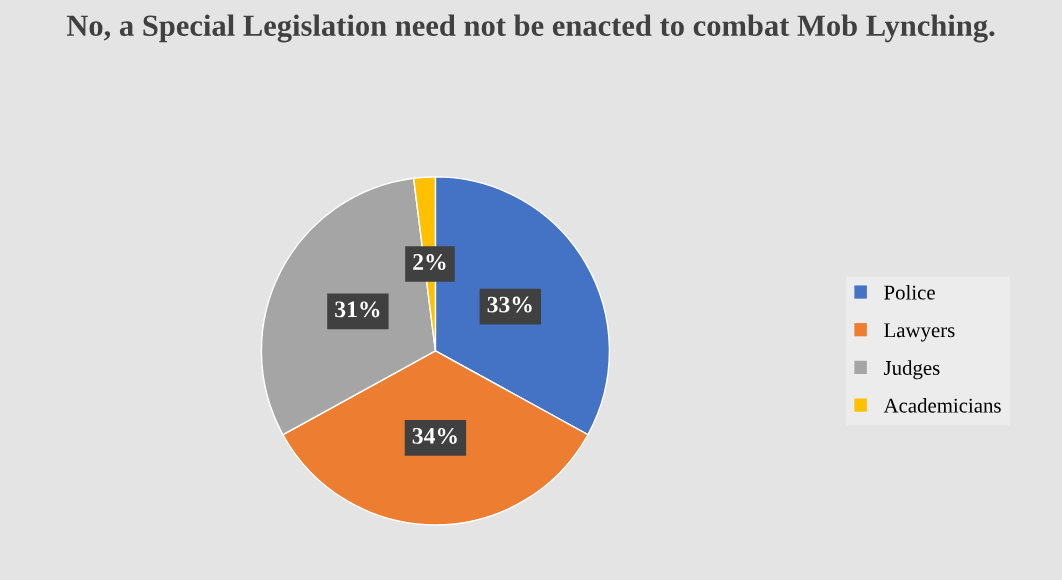 Image resolution: width=1062 pixels, height=580 pixels. I want to click on data-label: 2%, so click(429, 262).